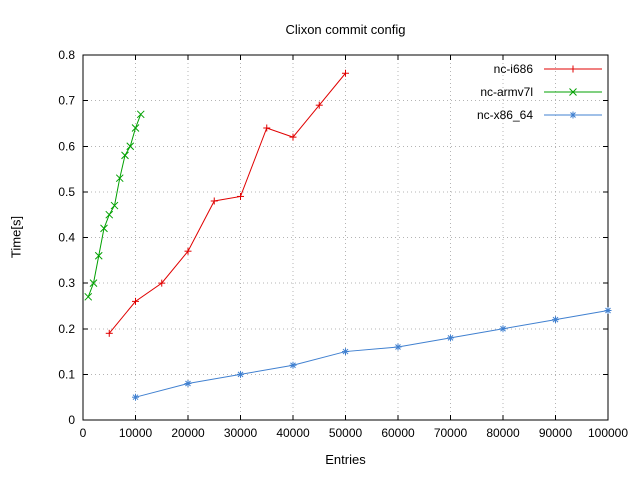 This screenshot has height=480, width=640. Describe the element at coordinates (504, 114) in the screenshot. I see `legend-label-nc-x86_64: nc-x86_64` at that location.